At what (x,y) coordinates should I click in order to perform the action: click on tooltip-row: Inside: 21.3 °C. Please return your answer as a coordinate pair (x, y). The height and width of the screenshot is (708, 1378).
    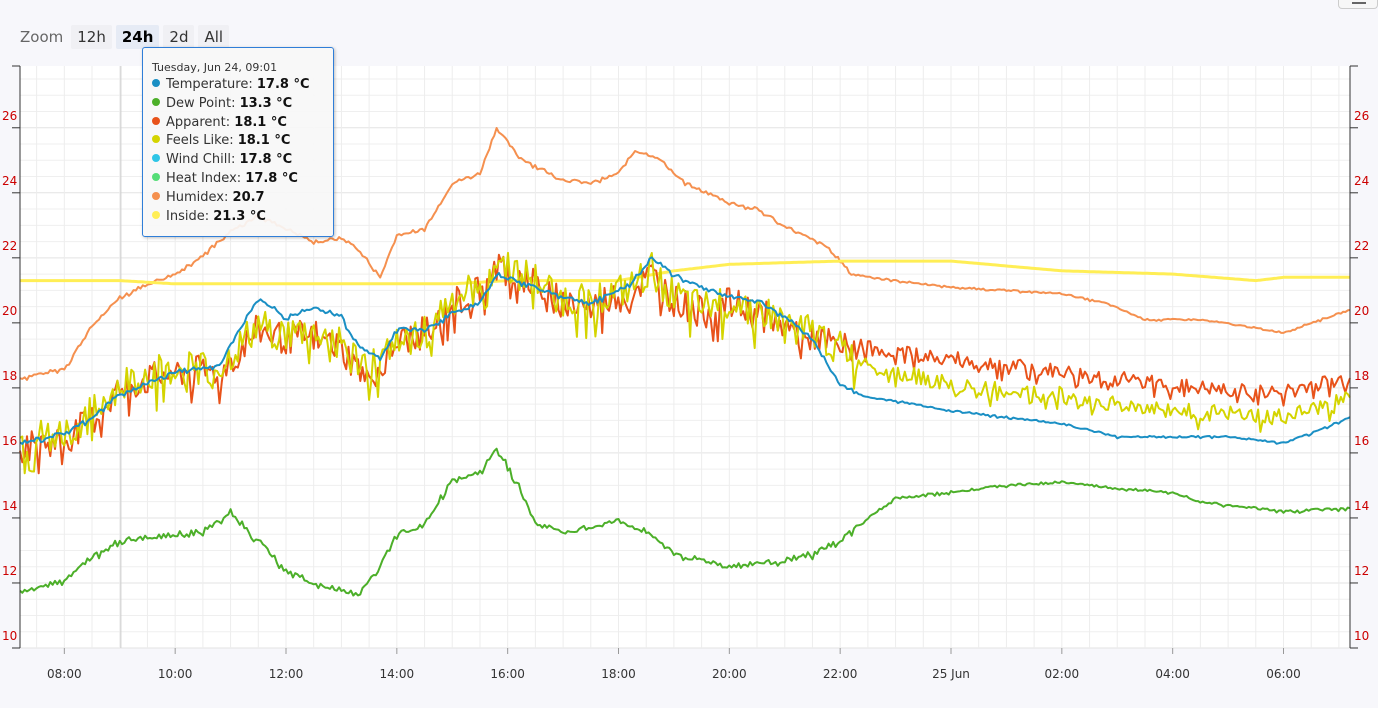
    Looking at the image, I should click on (209, 216).